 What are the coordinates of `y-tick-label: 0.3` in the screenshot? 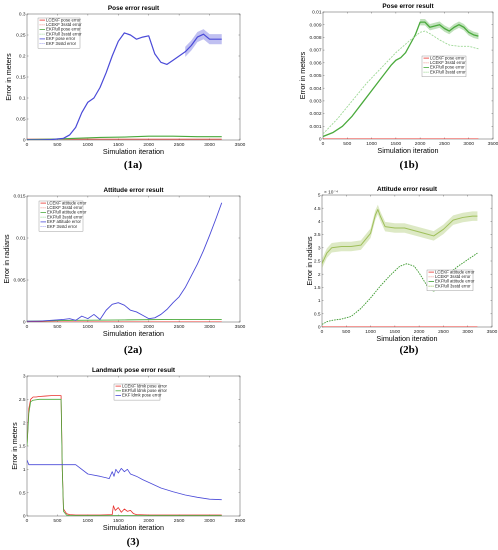 It's located at (22, 15).